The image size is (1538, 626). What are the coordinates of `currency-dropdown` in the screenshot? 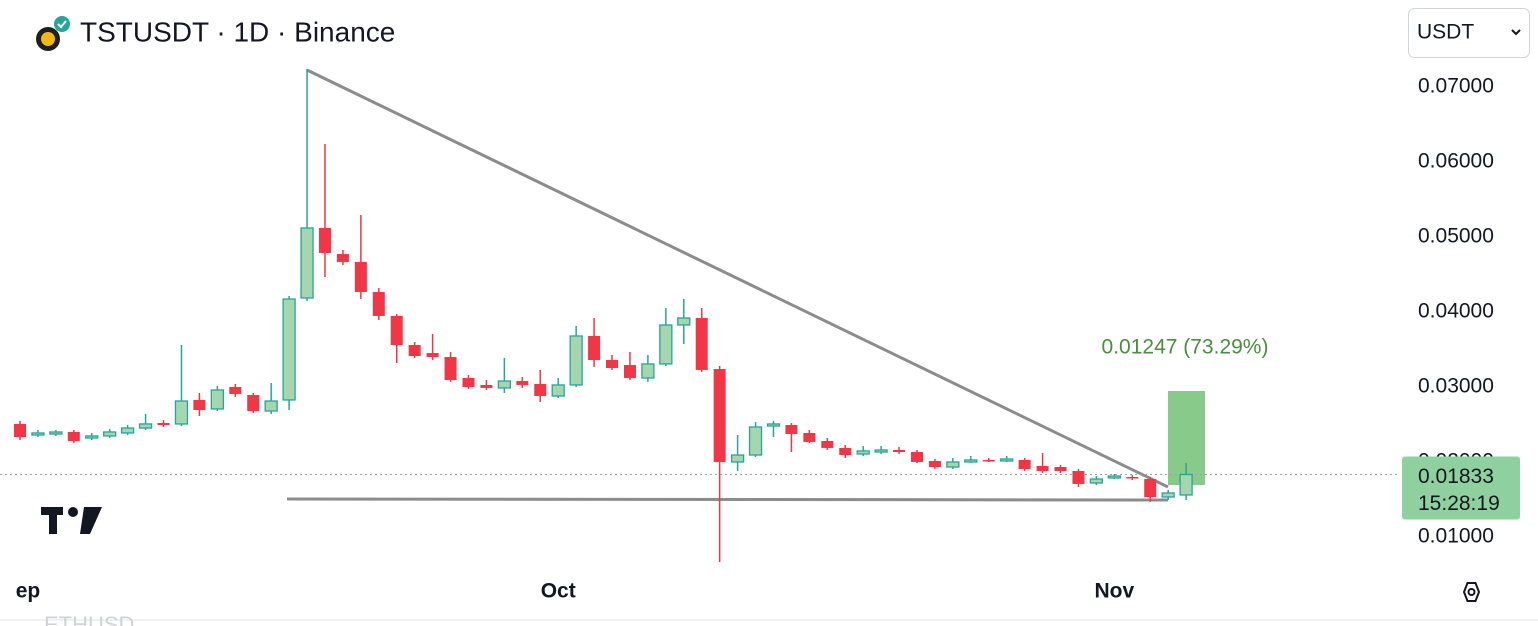 It's located at (1469, 33).